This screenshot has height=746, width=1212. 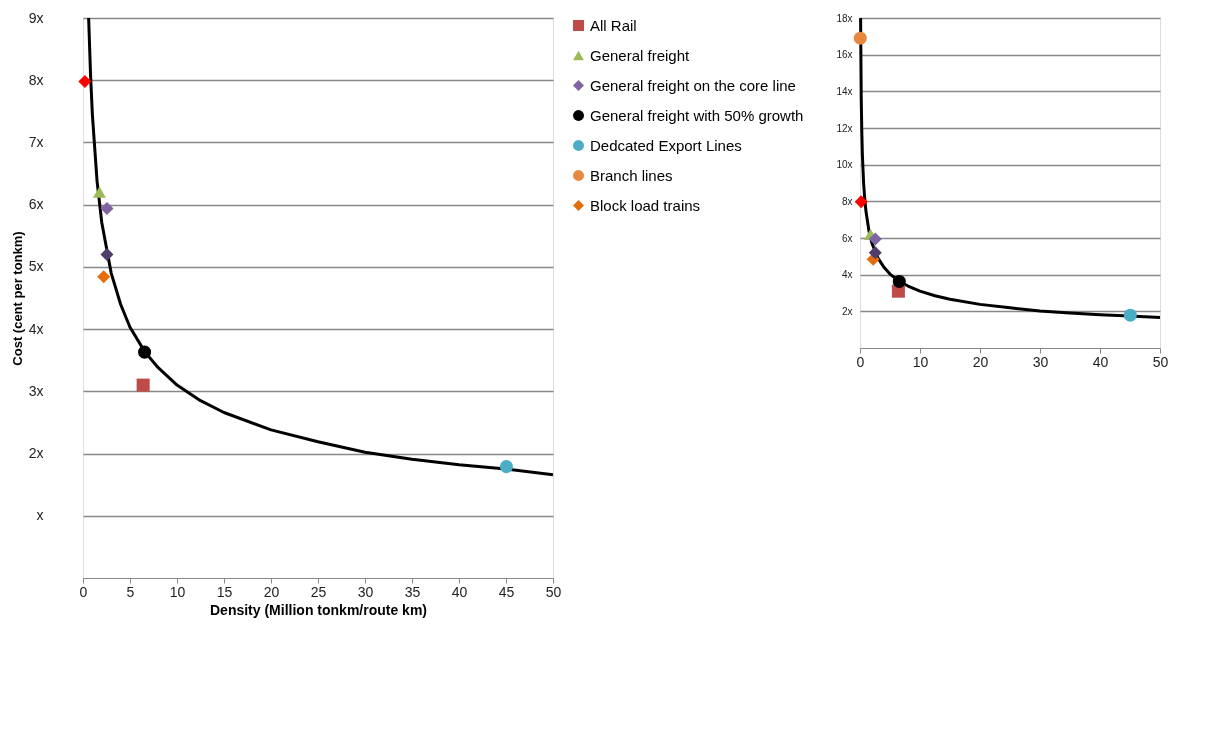 I want to click on legend-label: Branch lines, so click(x=631, y=175).